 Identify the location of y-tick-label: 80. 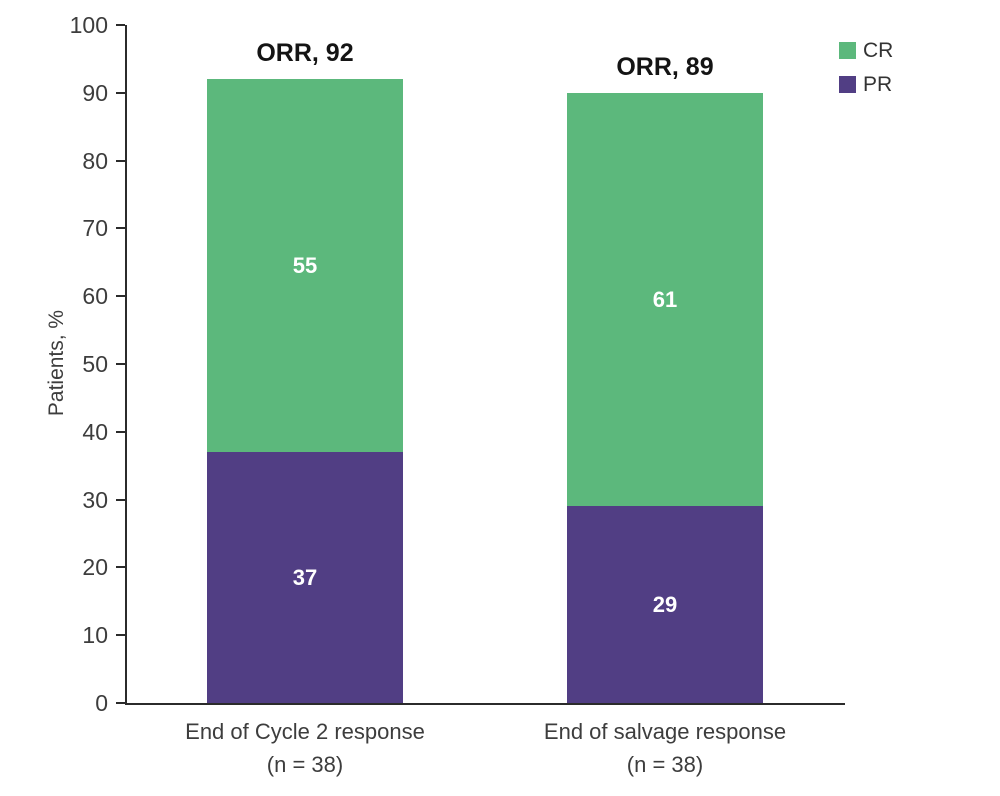
(95, 160).